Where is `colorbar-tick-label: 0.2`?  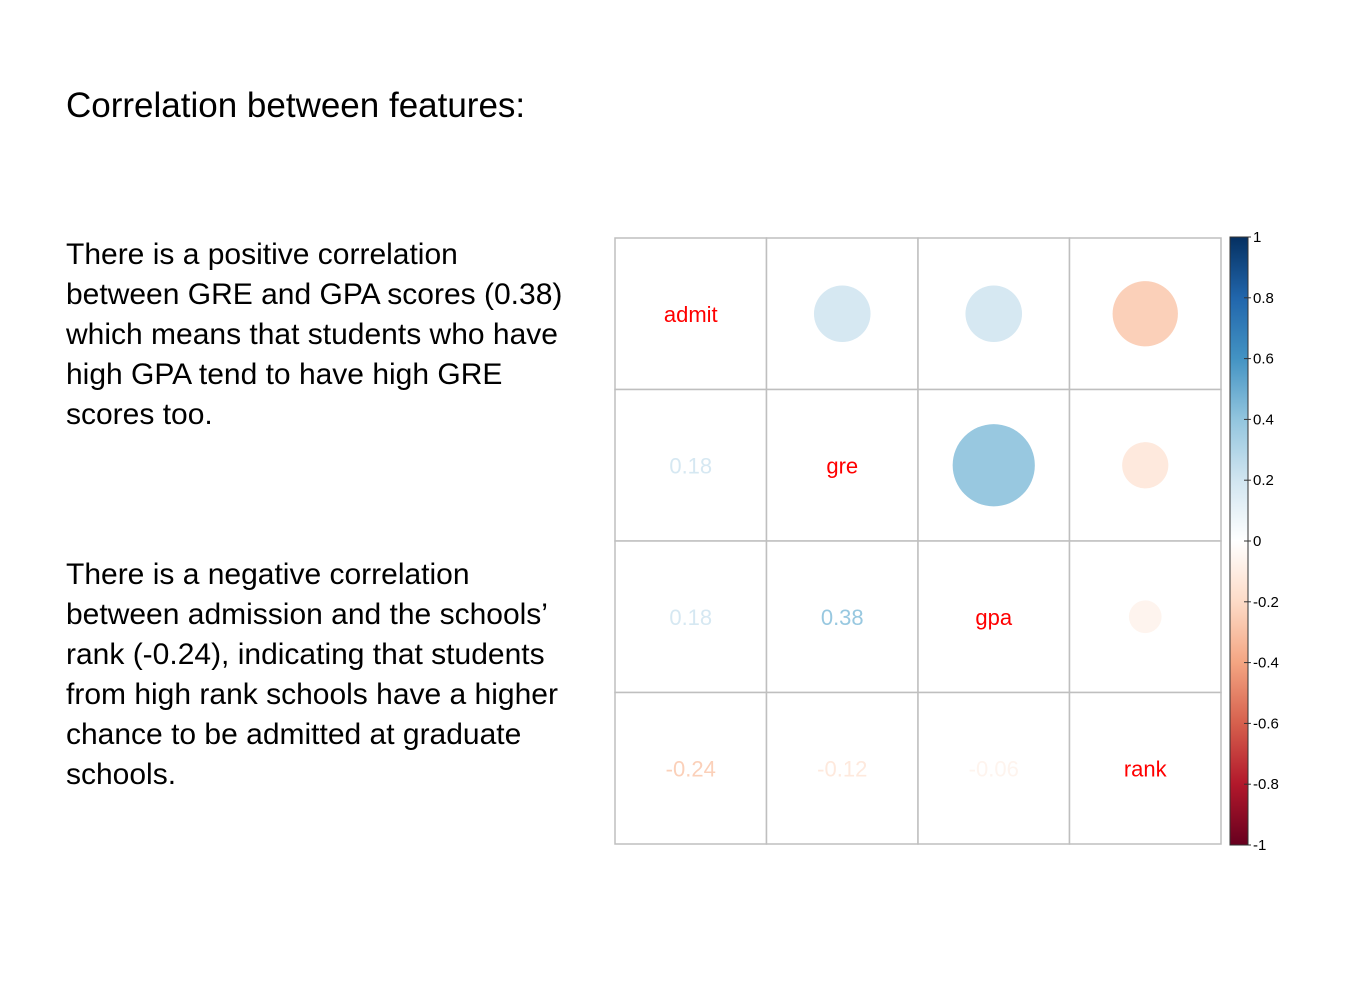
colorbar-tick-label: 0.2 is located at coordinates (1263, 480).